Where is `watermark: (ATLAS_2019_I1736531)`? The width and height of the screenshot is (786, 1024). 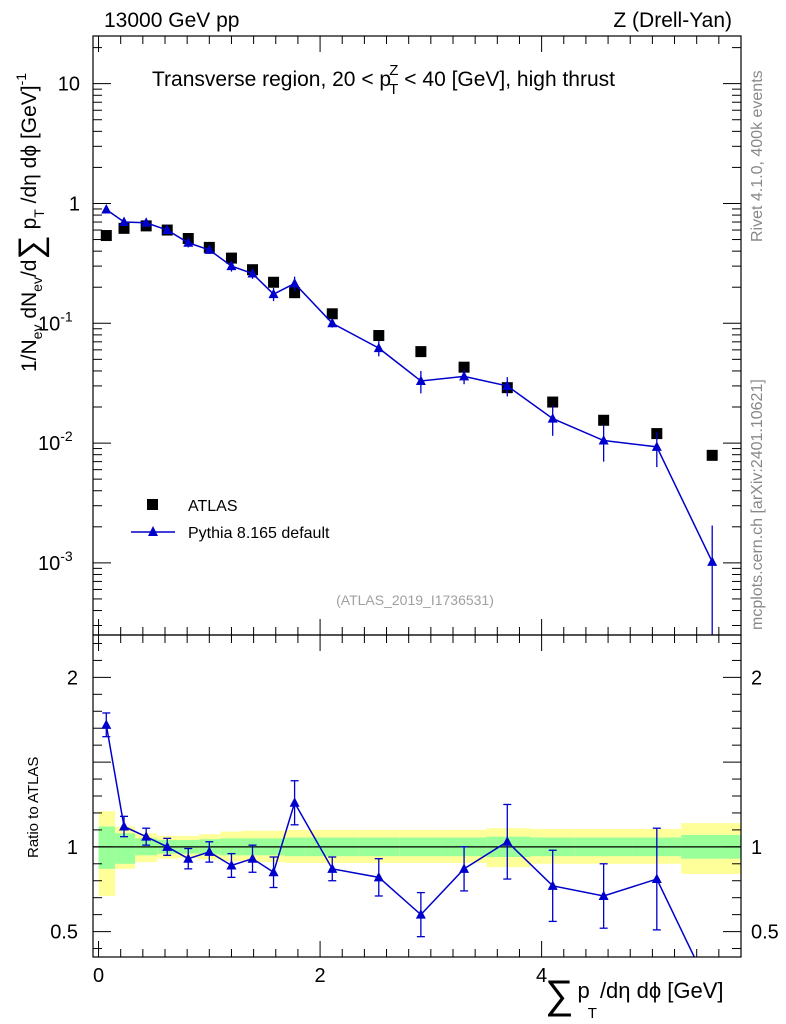 watermark: (ATLAS_2019_I1736531) is located at coordinates (415, 600).